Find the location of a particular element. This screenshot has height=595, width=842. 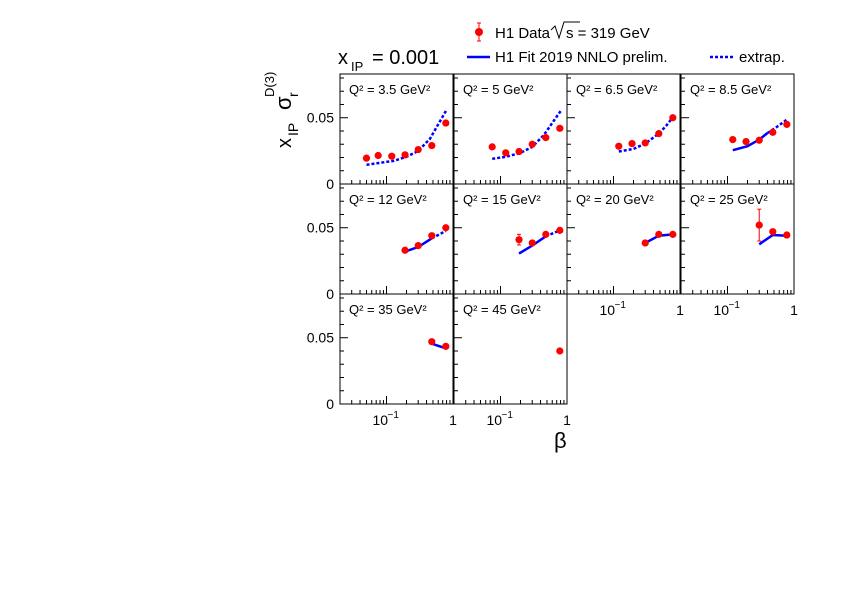

panel-label: Q² = 20 GeV² is located at coordinates (615, 199).